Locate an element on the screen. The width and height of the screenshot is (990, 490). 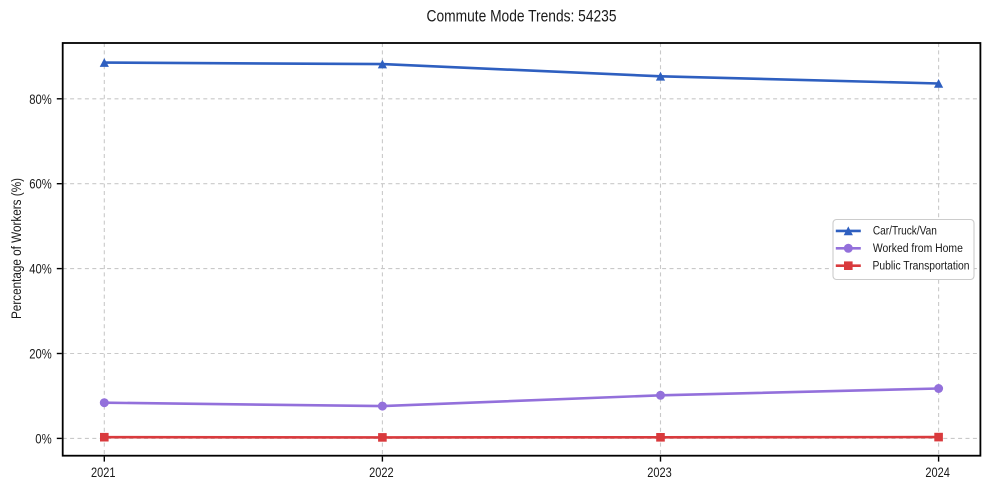
svg-text: 2022 is located at coordinates (381, 472).